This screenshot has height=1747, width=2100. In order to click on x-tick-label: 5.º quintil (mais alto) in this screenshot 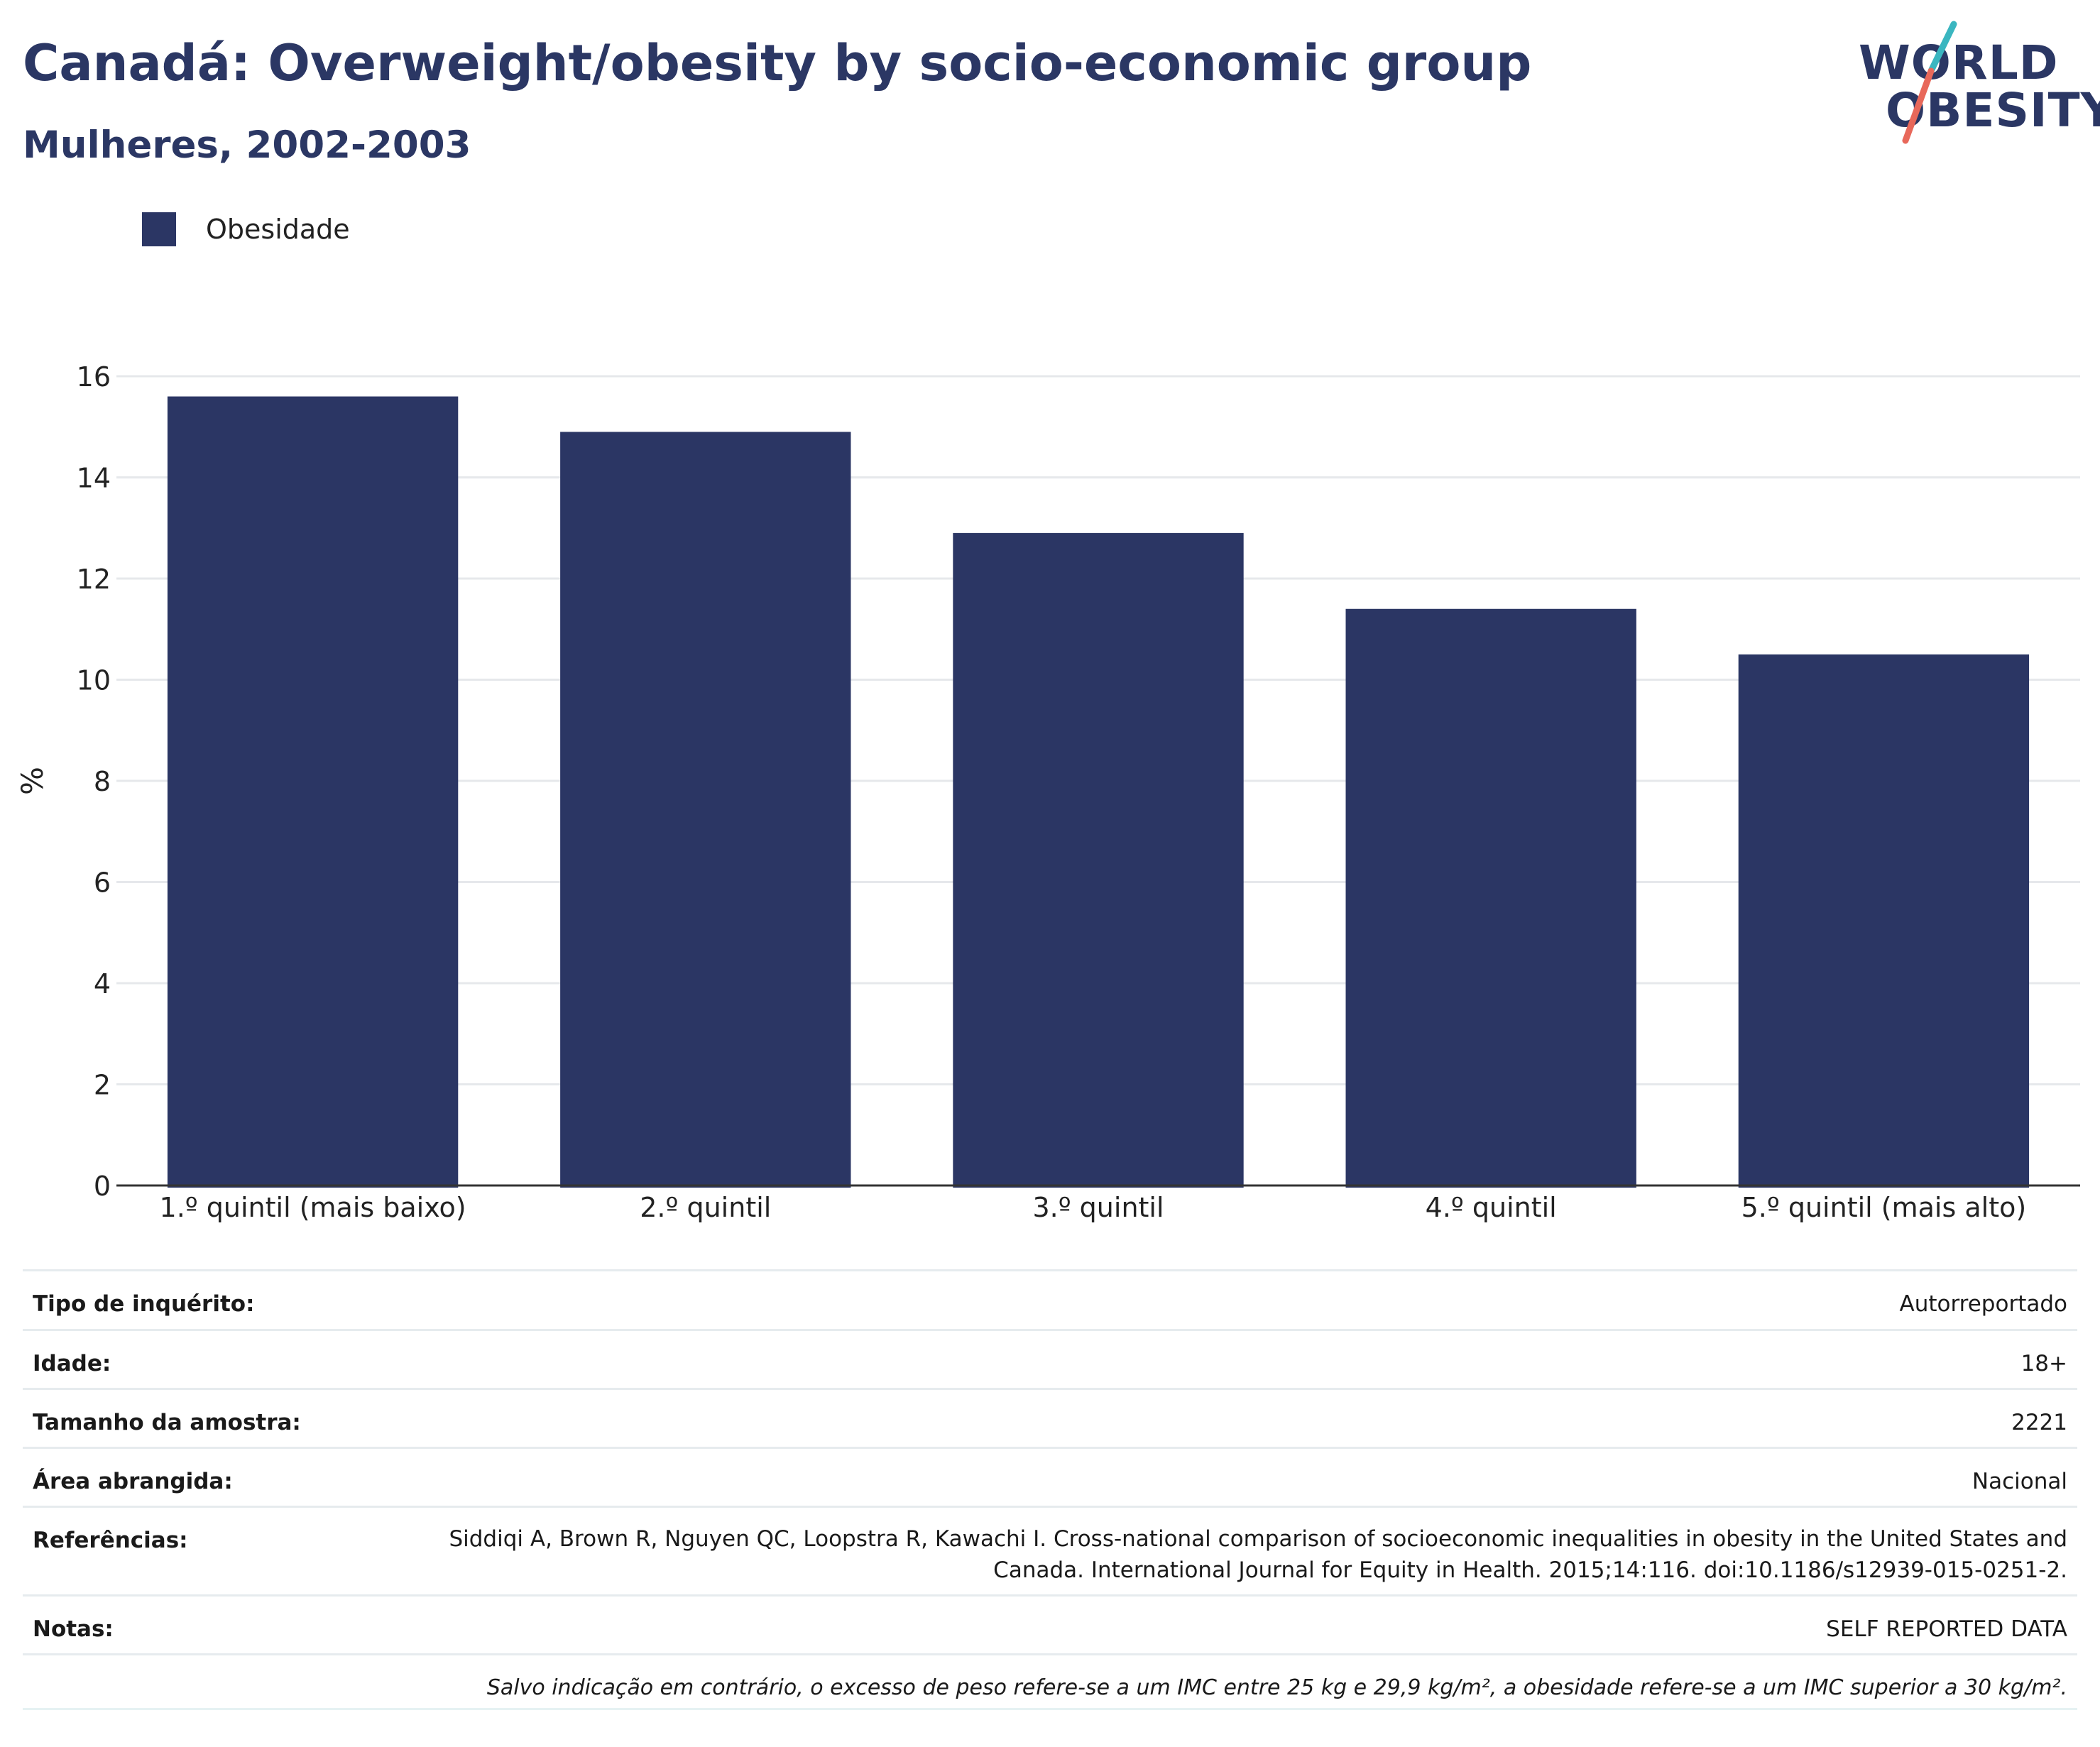, I will do `click(1884, 1207)`.